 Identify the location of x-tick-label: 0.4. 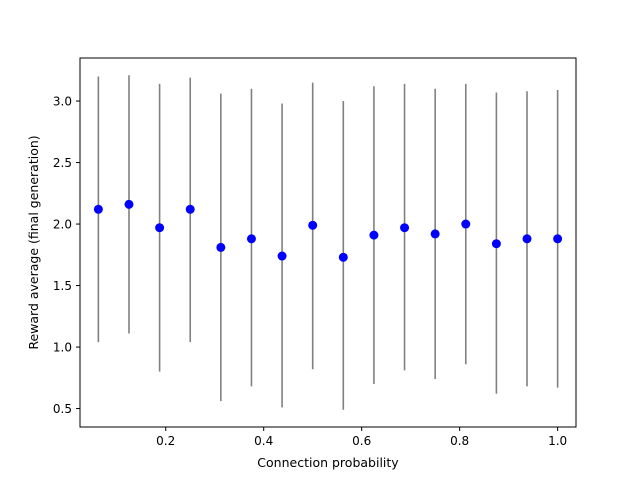
(263, 441).